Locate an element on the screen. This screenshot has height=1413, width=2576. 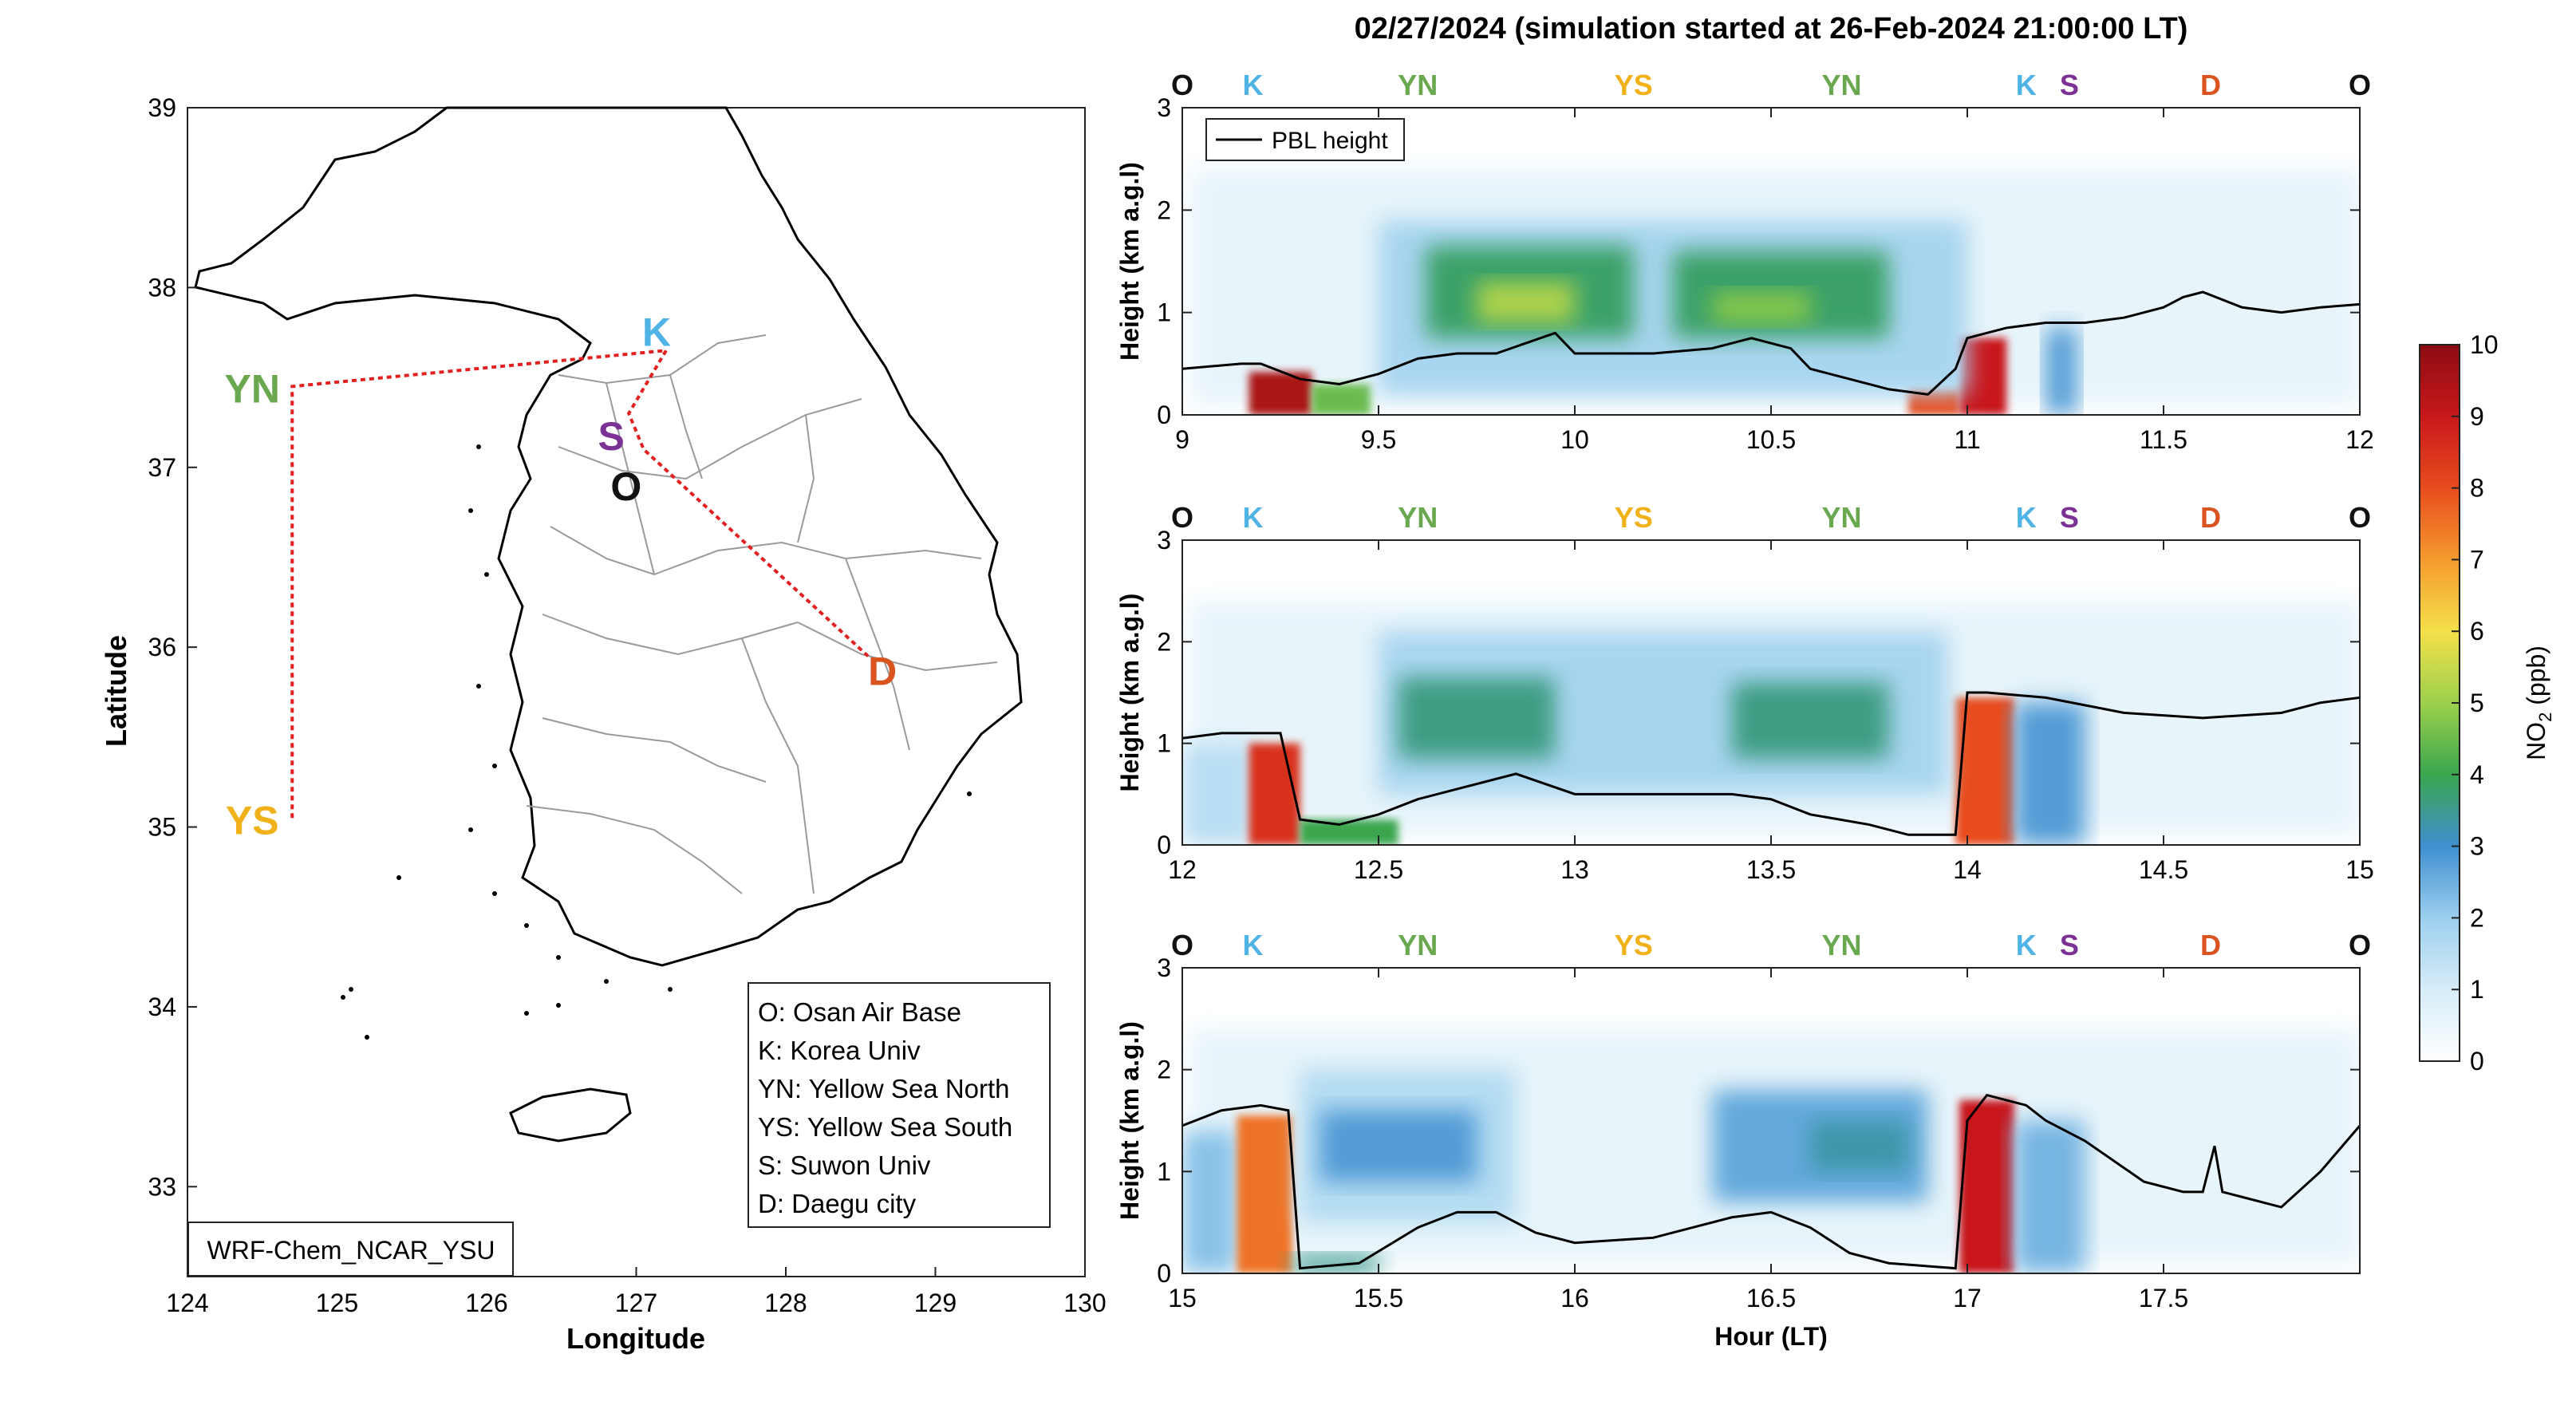
x-tick-label: 16.5 is located at coordinates (1771, 1298).